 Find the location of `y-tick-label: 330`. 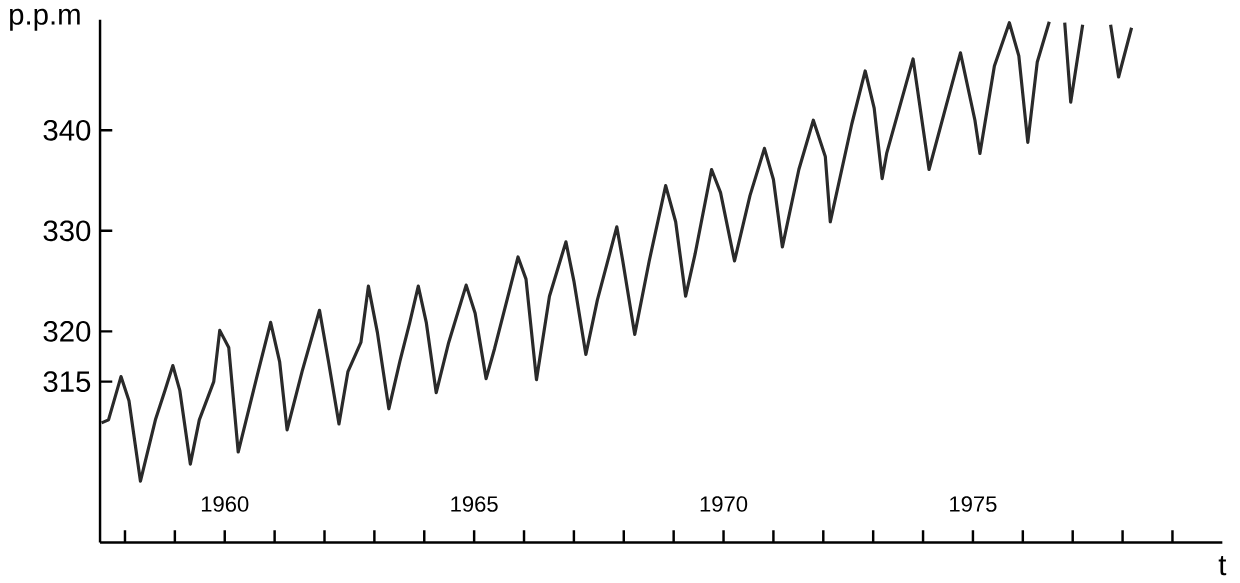

y-tick-label: 330 is located at coordinates (67, 231).